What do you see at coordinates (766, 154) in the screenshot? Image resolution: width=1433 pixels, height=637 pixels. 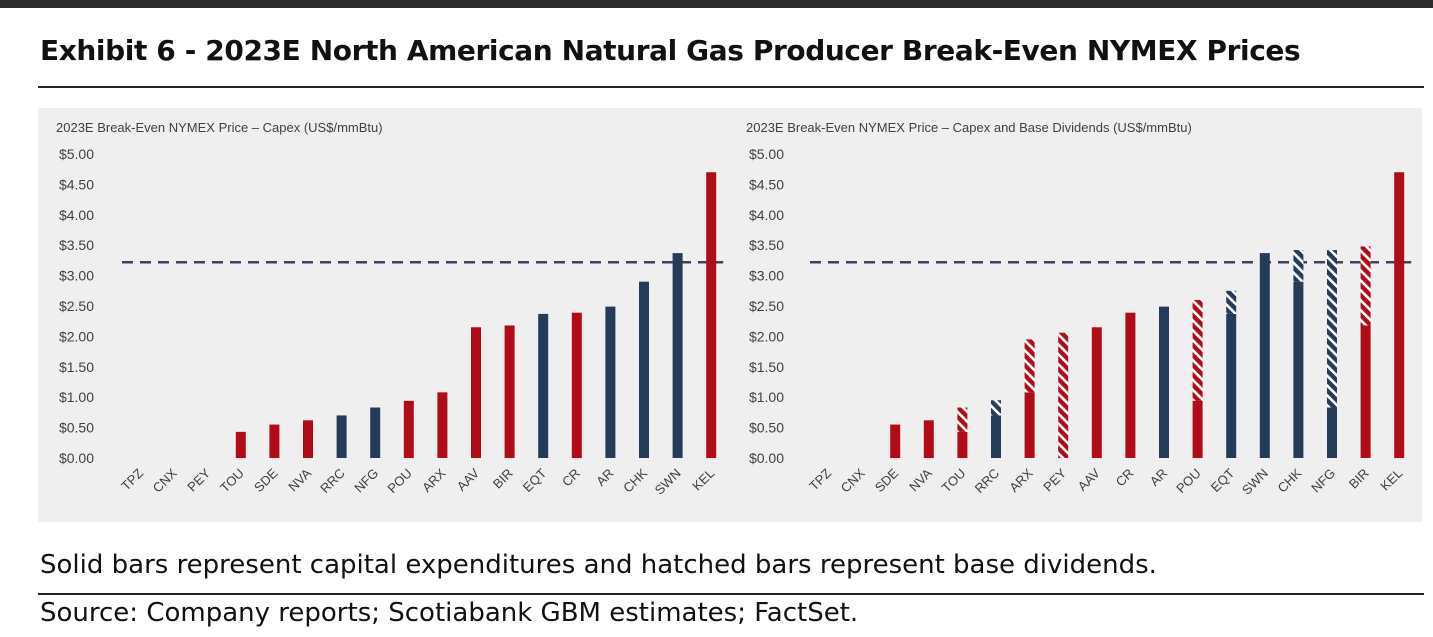 I see `y-tick-label: $5.00` at bounding box center [766, 154].